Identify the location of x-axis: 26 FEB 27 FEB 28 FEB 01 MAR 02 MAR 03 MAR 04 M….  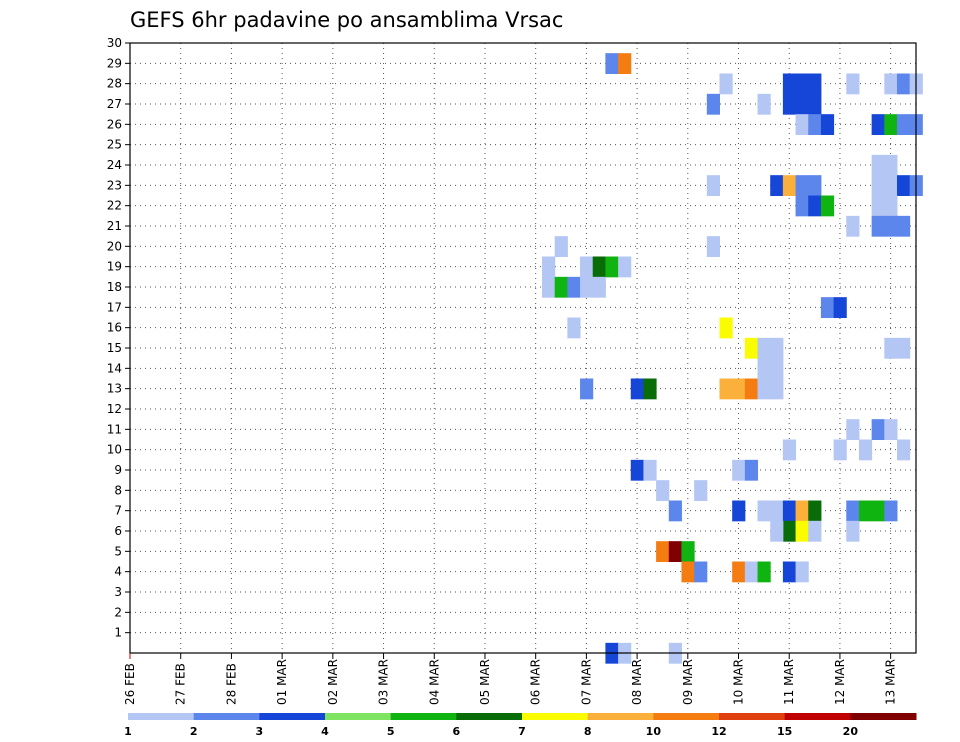
(510, 679).